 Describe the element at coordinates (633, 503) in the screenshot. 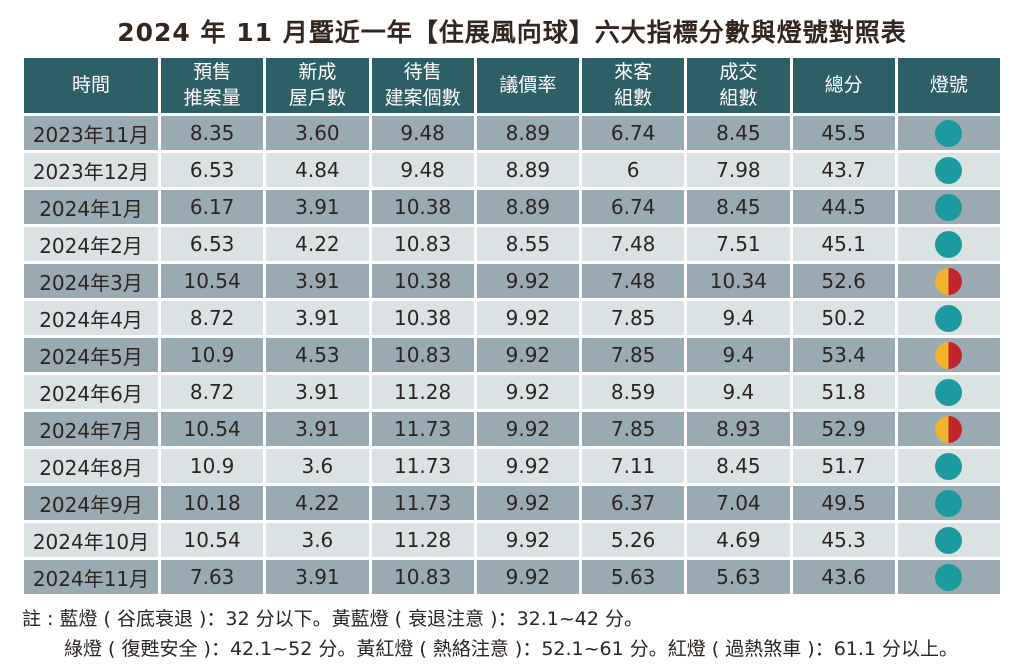

I see `value-cell: 6.37` at that location.